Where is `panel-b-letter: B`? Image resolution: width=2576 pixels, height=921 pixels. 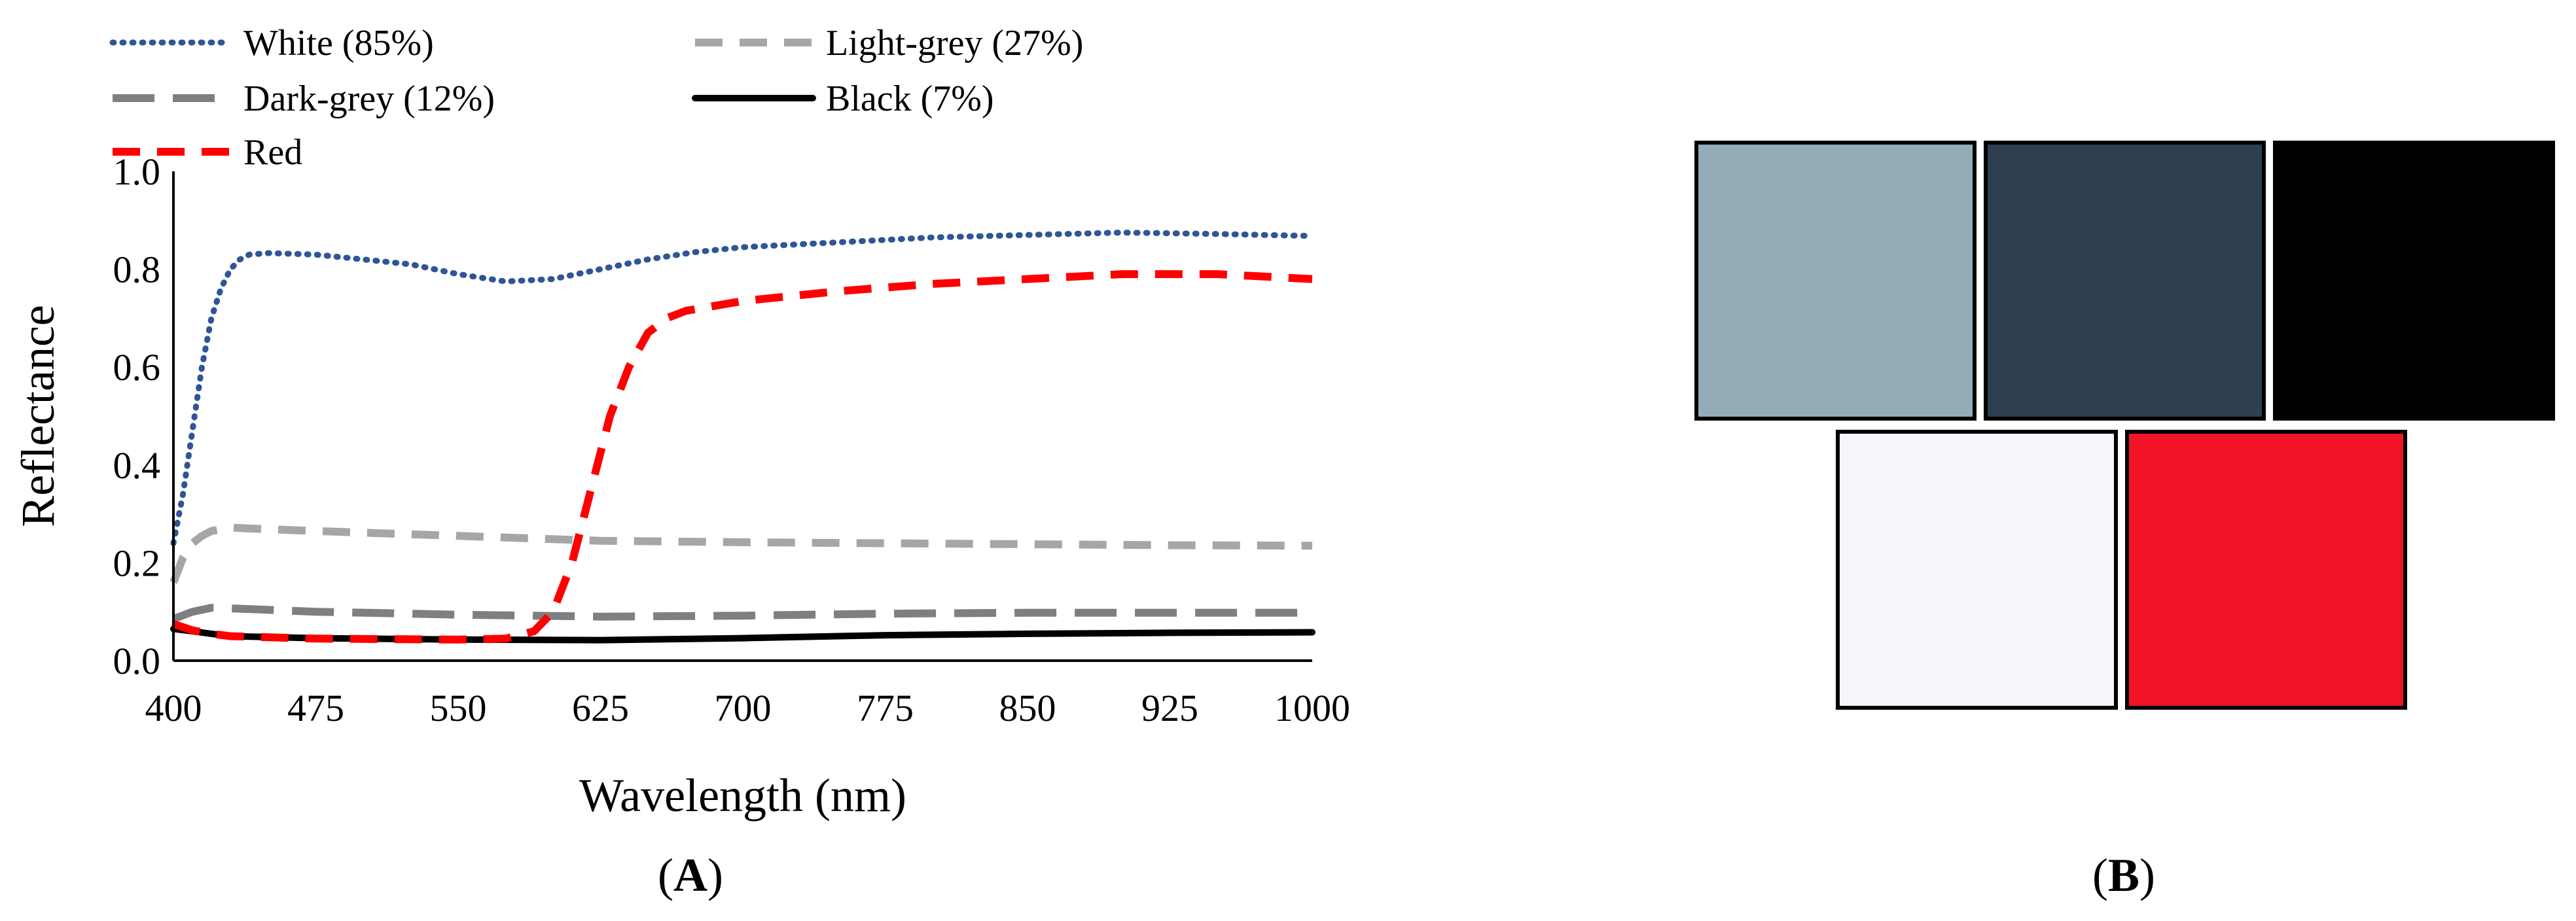 panel-b-letter: B is located at coordinates (2123, 875).